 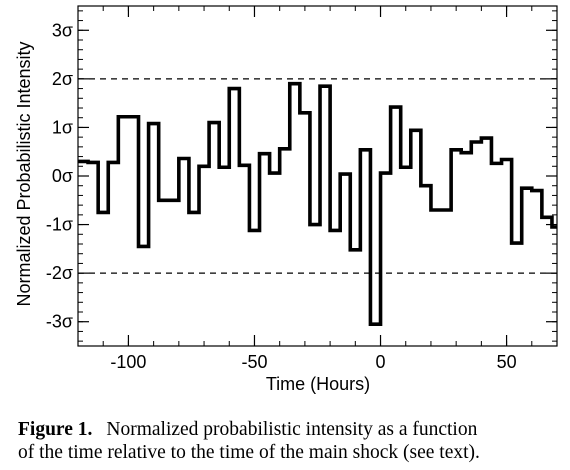 What do you see at coordinates (318, 384) in the screenshot?
I see `x-axis-title: Time (Hours)` at bounding box center [318, 384].